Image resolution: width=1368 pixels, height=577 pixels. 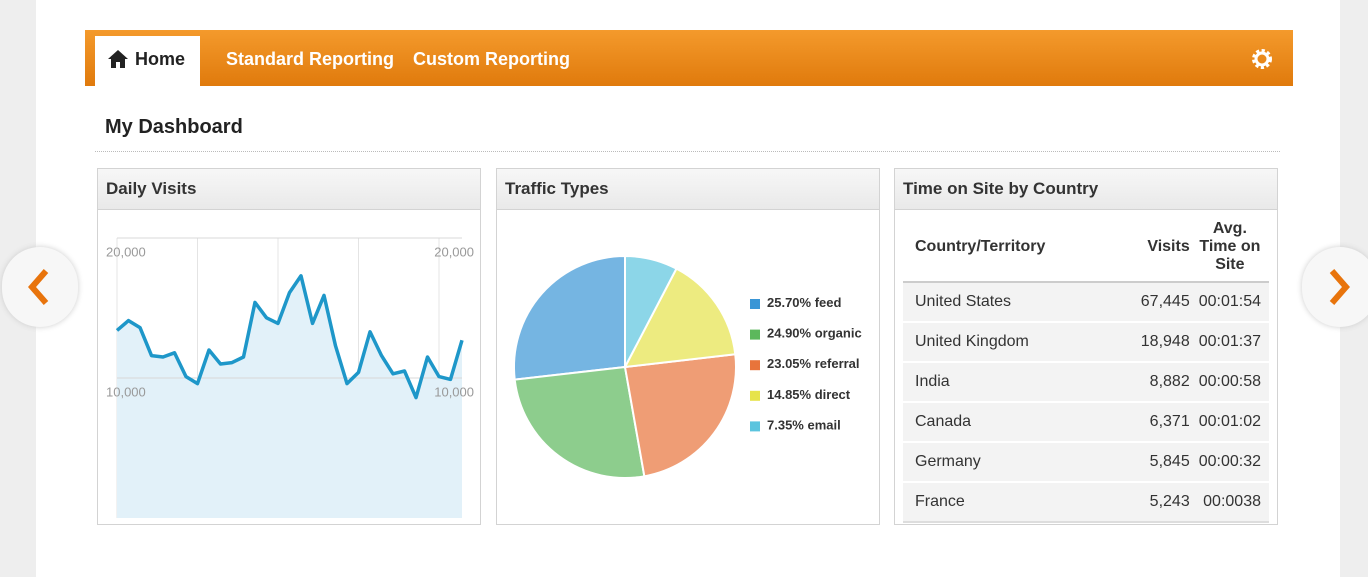 I want to click on settings-icon, so click(x=1262, y=59).